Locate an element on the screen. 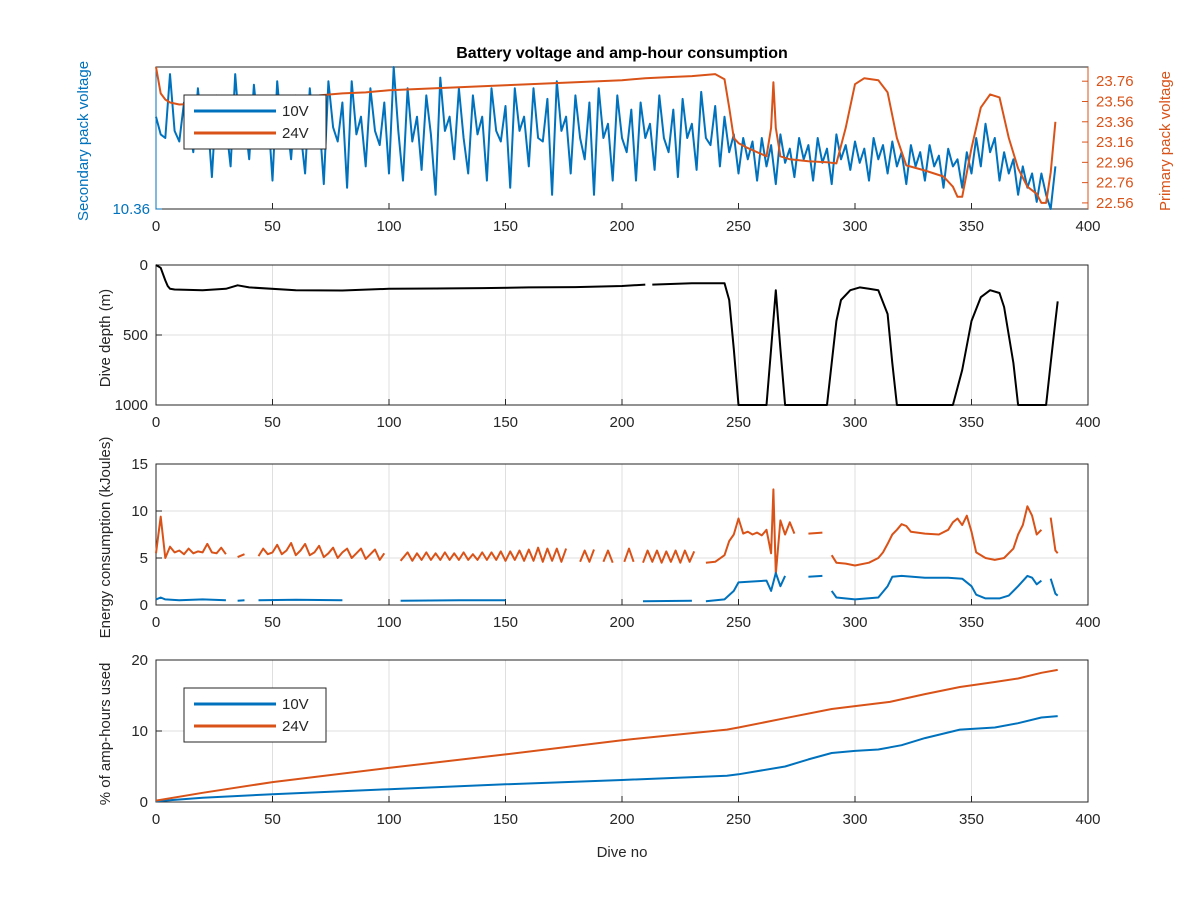 This screenshot has height=900, width=1200. y-tick-label: 20 is located at coordinates (139, 660).